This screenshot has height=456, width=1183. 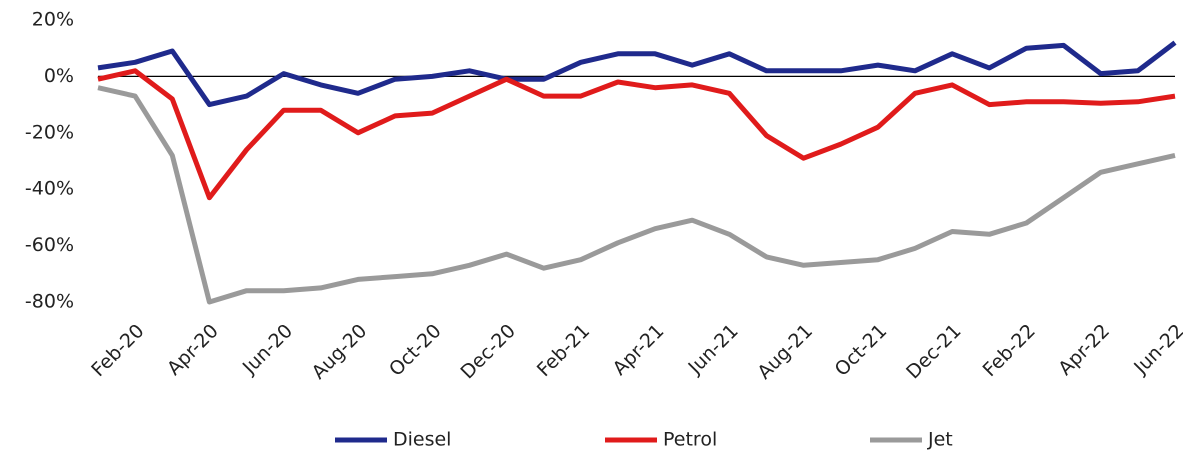 I want to click on y-tick-label: 20%, so click(x=53, y=20).